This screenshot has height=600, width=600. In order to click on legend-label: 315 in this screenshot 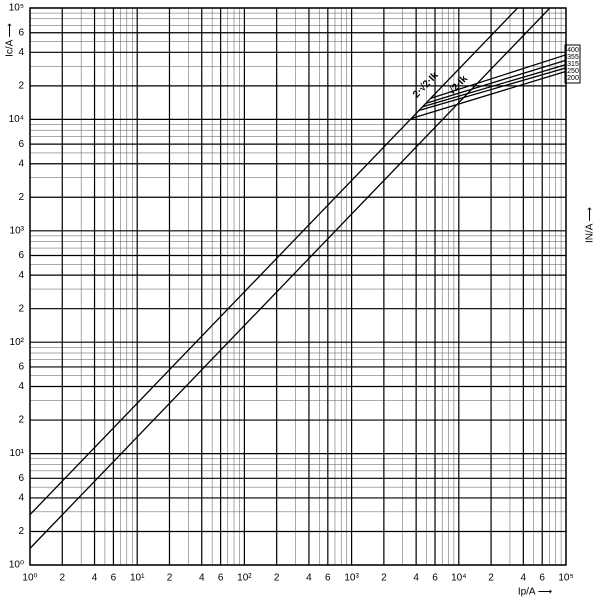, I will do `click(573, 64)`.